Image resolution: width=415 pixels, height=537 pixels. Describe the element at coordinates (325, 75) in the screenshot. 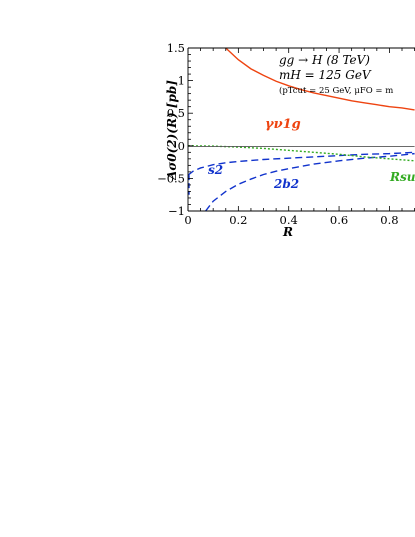

I see `mass-annotation: mH = 125 GeV` at that location.